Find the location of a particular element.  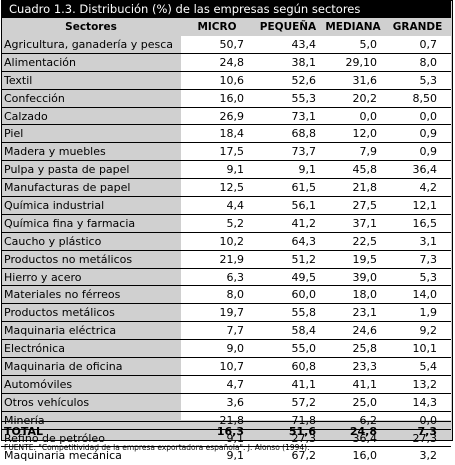

total-micro: 16,3 is located at coordinates (230, 431).